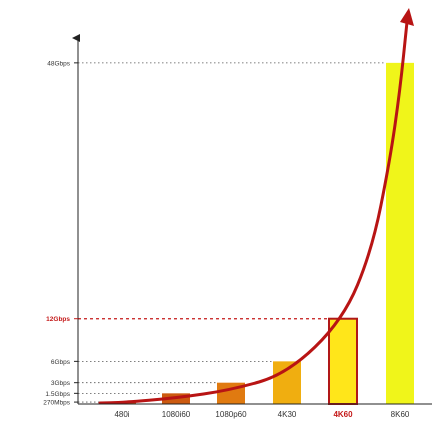  I want to click on y-tick-label: 12Gbps, so click(58, 319).